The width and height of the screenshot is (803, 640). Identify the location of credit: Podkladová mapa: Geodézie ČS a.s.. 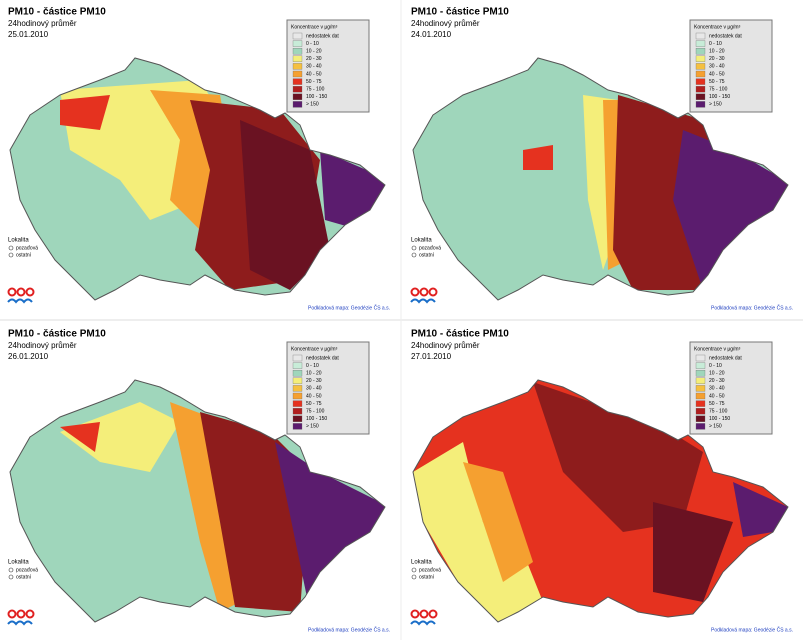
(349, 307).